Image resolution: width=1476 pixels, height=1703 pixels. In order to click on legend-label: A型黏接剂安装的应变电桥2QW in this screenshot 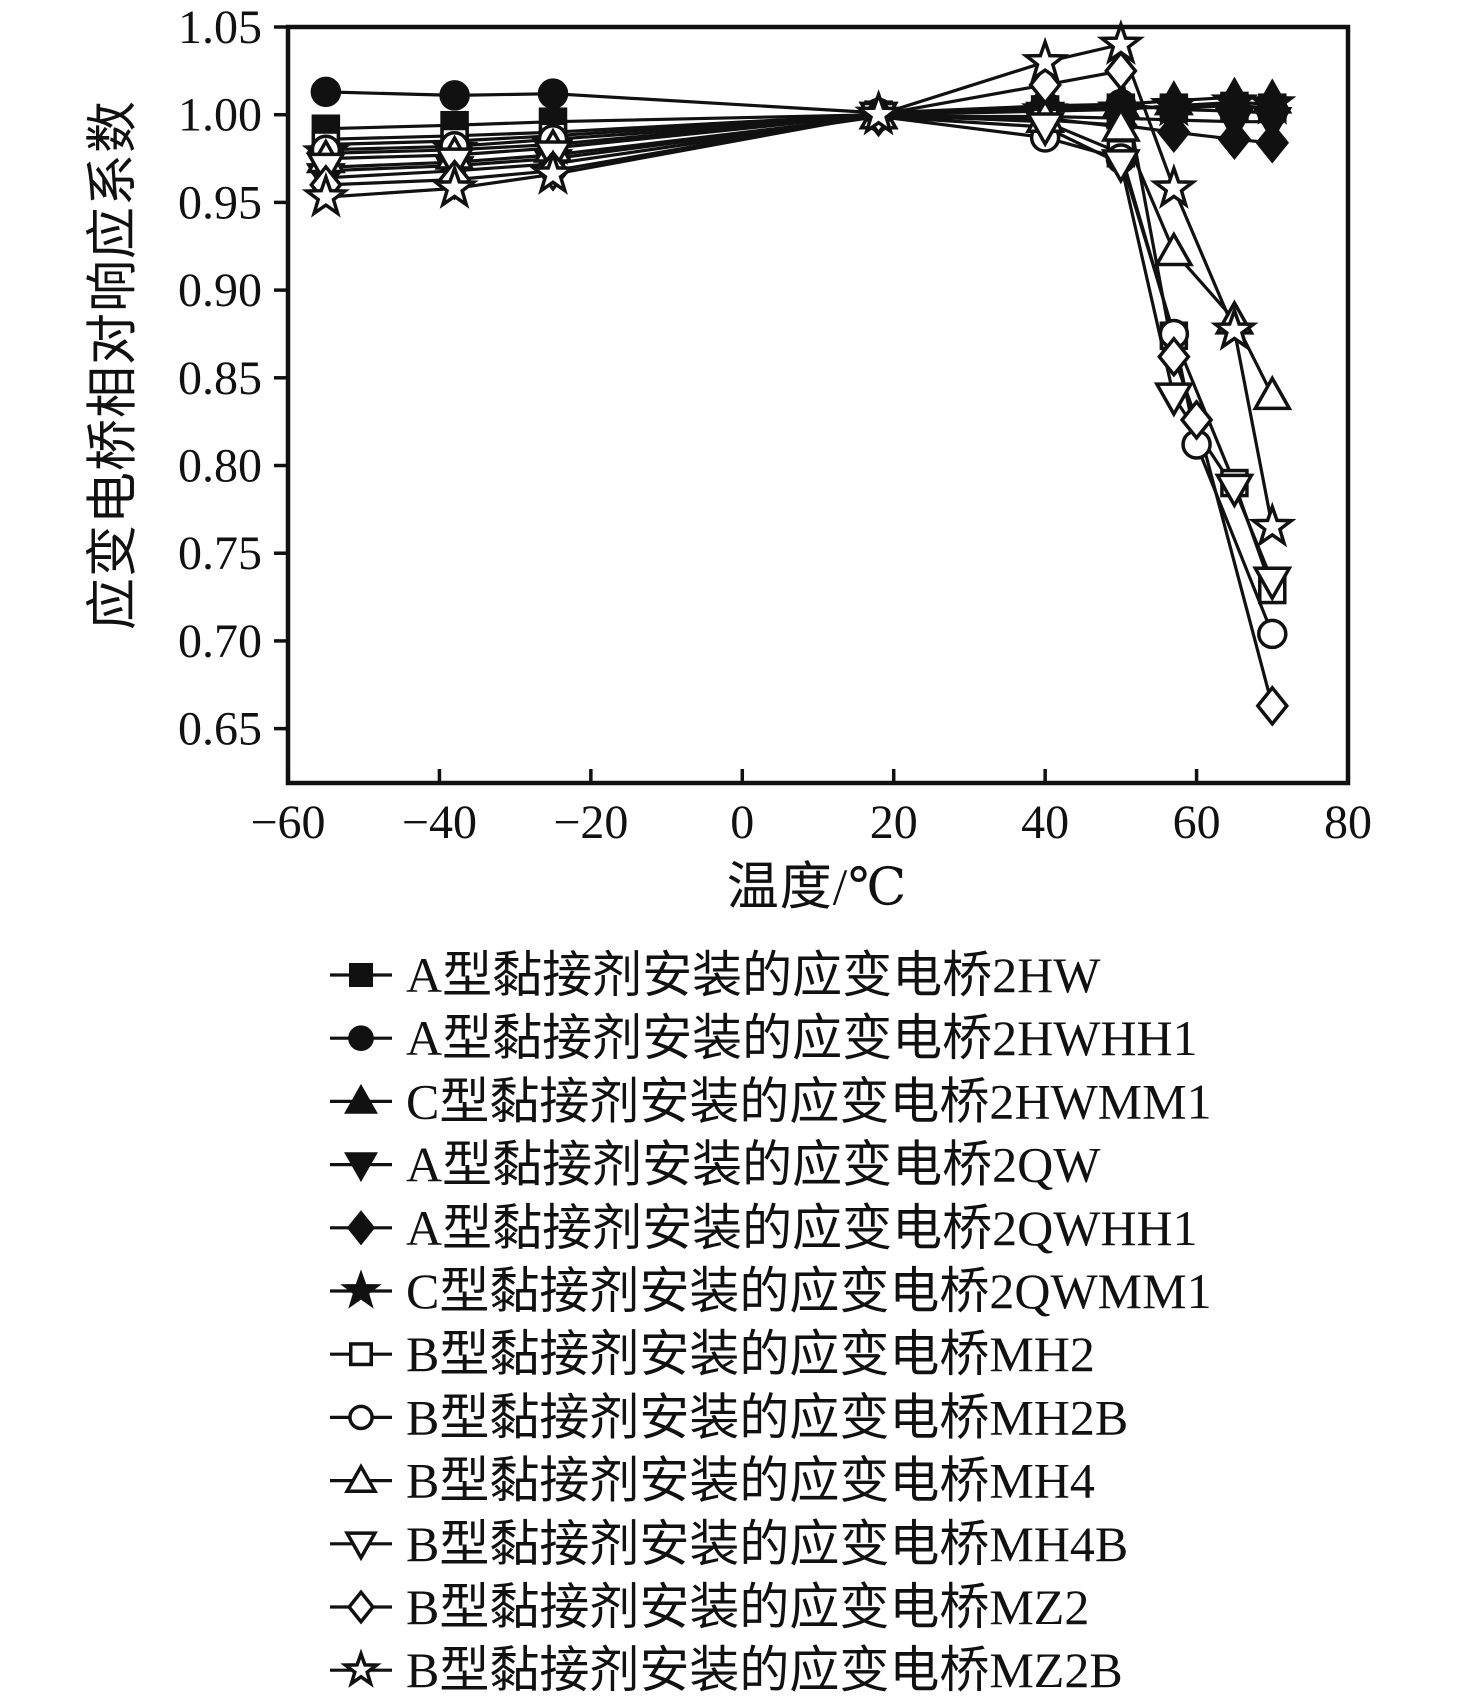, I will do `click(753, 1165)`.